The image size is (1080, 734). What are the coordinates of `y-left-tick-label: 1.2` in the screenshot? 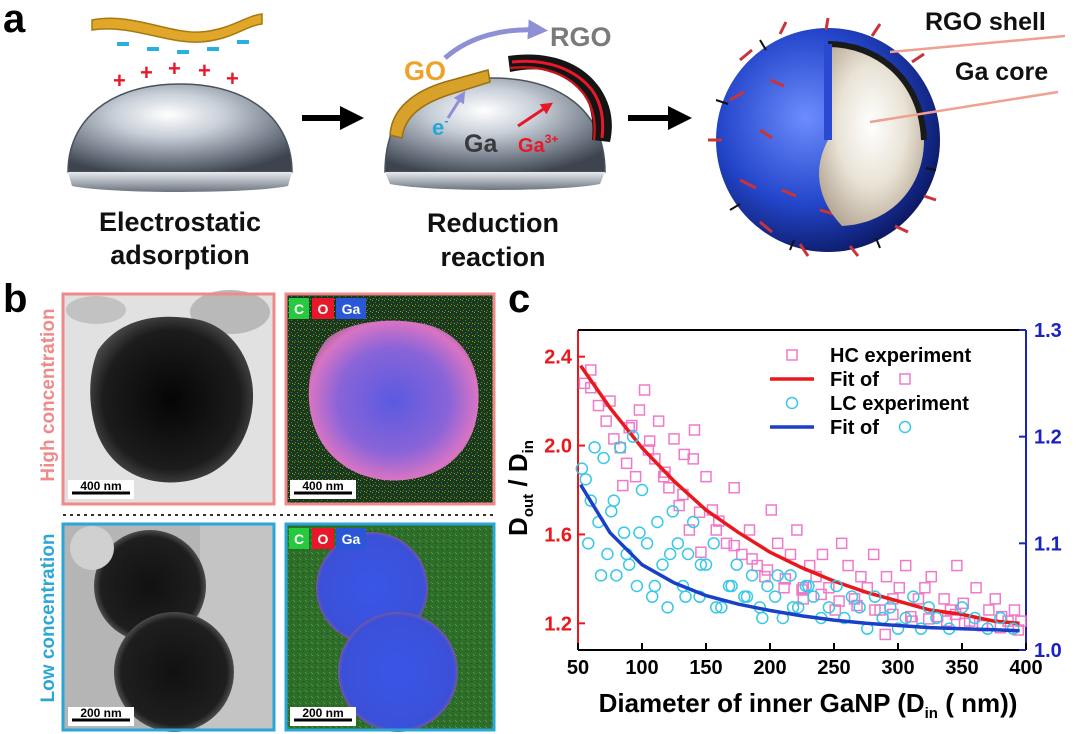 It's located at (558, 624).